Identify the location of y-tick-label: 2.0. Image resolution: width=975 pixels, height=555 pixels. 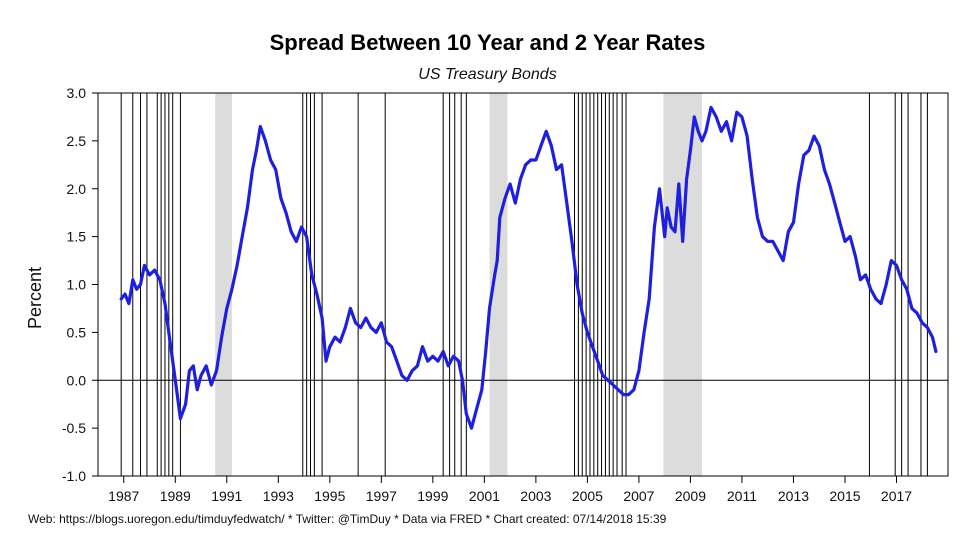
(77, 189).